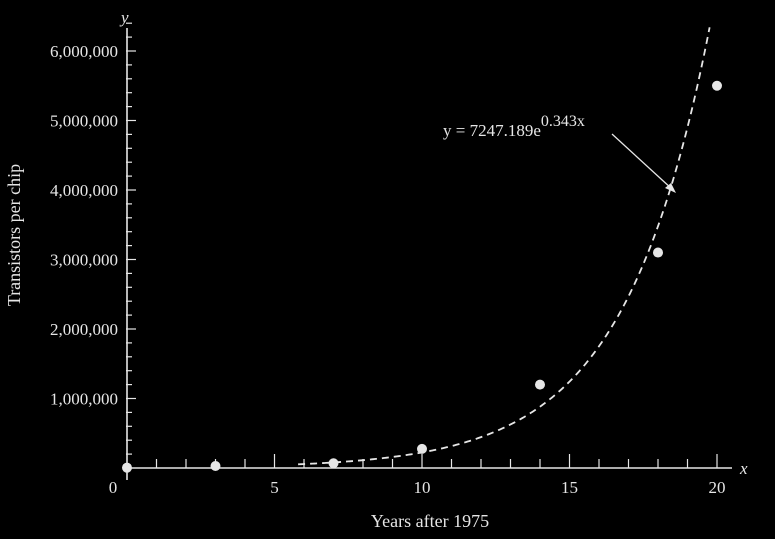  What do you see at coordinates (84, 121) in the screenshot?
I see `y-tick-label: 5,000,000` at bounding box center [84, 121].